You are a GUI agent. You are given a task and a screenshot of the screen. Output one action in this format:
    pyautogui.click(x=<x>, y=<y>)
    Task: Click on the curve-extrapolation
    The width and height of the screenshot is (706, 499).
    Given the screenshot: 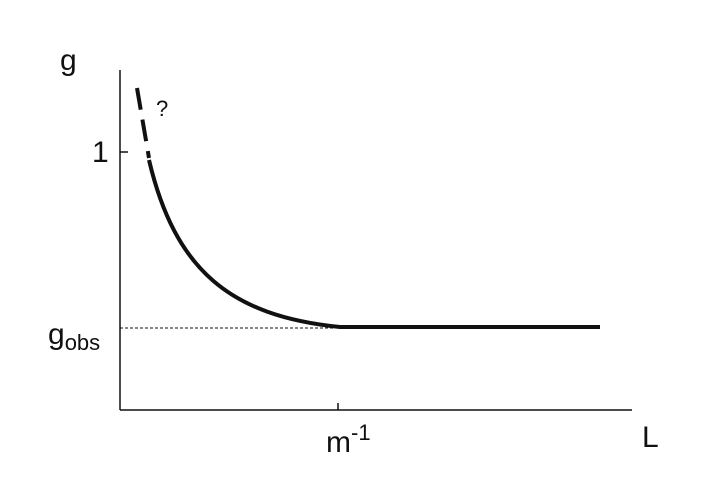 What is the action you would take?
    pyautogui.click(x=143, y=123)
    